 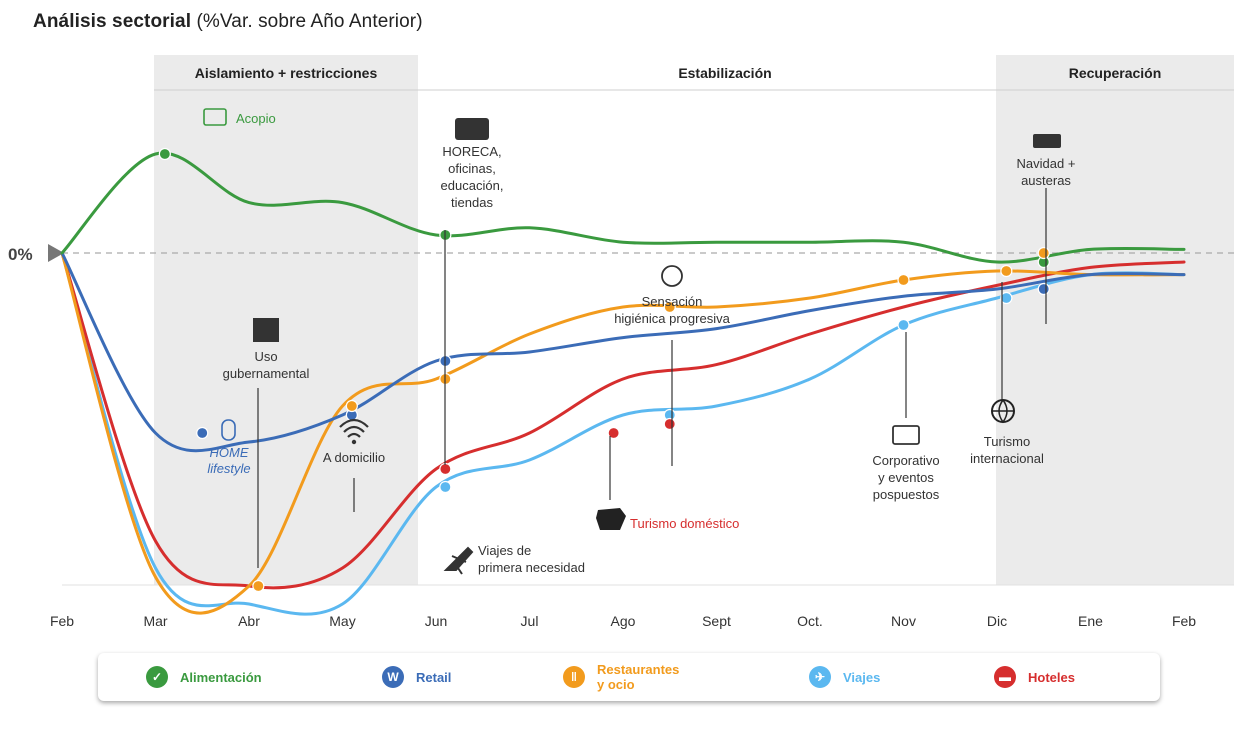 I want to click on annotation-turismo-domestico: Turismo doméstico, so click(x=684, y=523).